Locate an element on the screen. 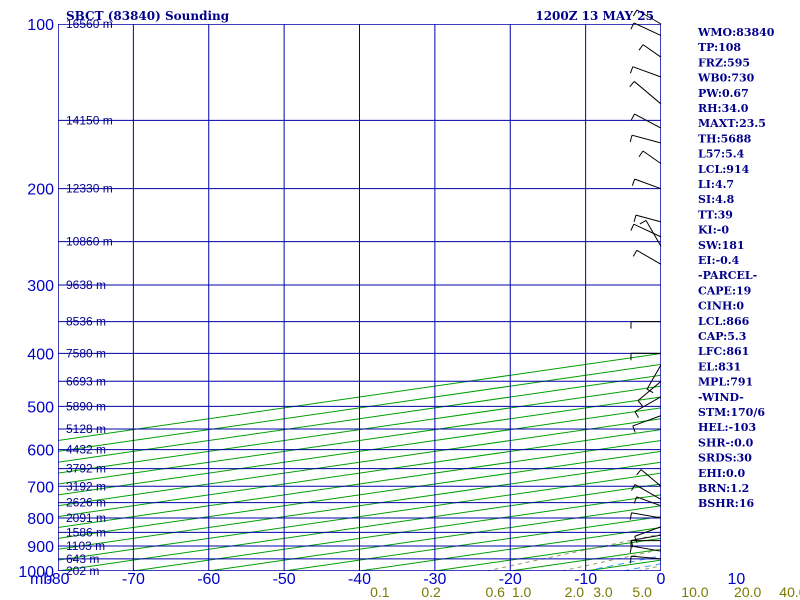  index-entry: PW:0.67 is located at coordinates (723, 93).